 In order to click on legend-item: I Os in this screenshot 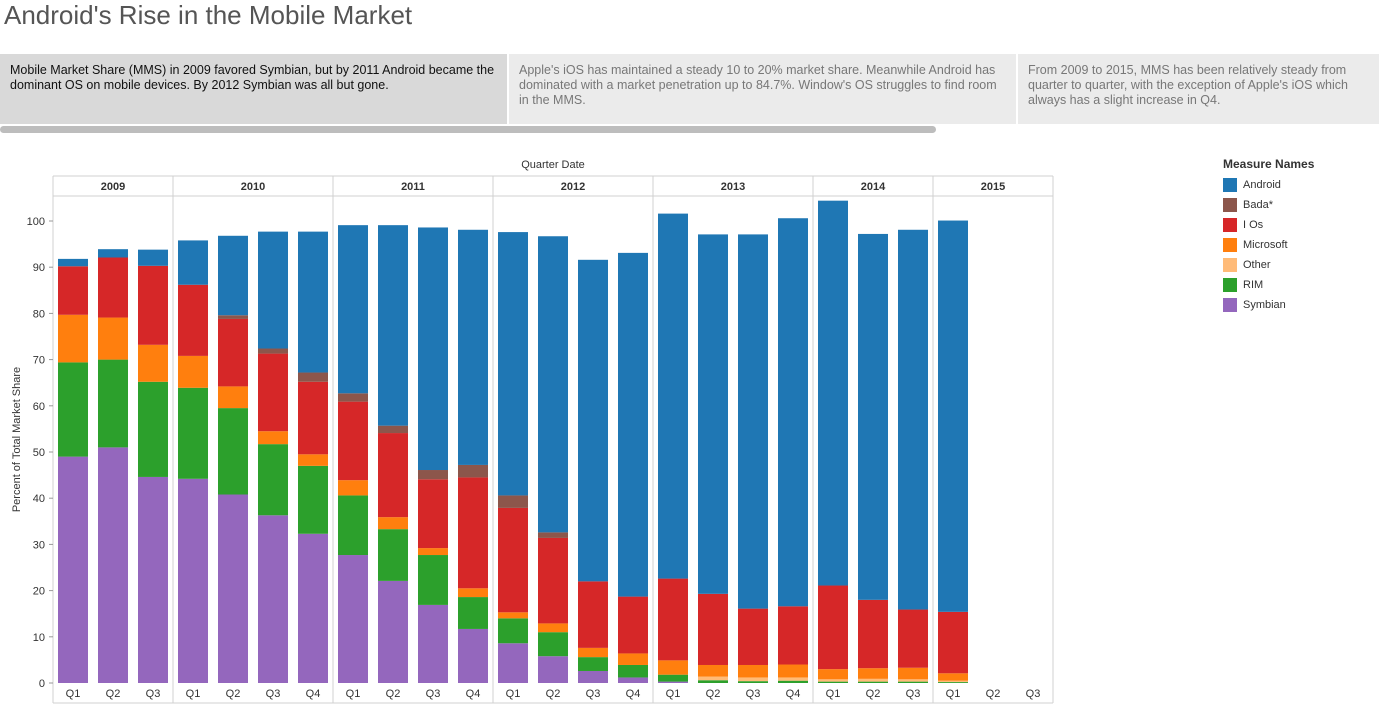, I will do `click(1268, 225)`.